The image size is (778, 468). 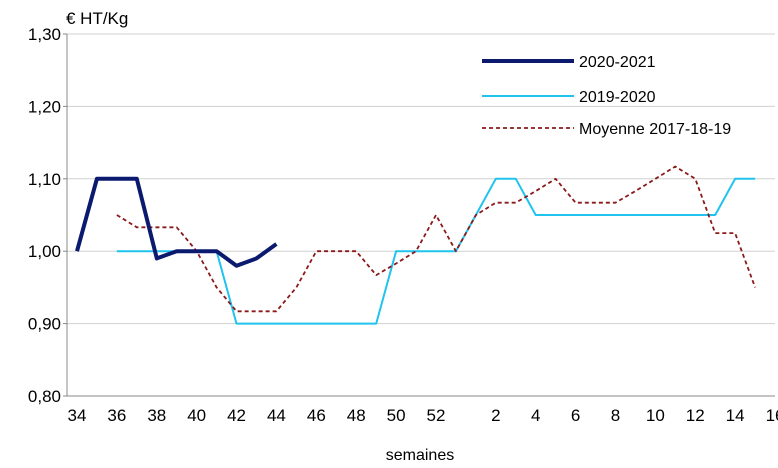 What do you see at coordinates (44, 34) in the screenshot?
I see `y-tick-label: 1,30` at bounding box center [44, 34].